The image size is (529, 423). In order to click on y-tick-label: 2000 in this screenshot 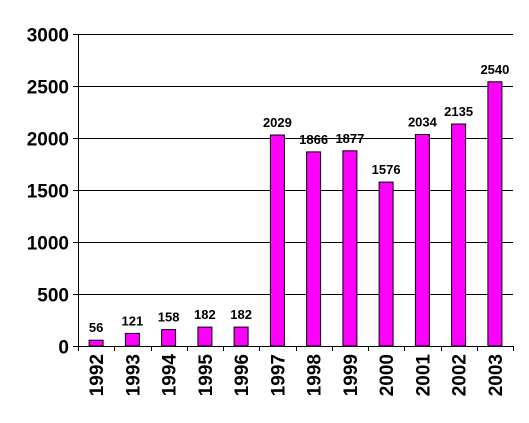, I will do `click(48, 140)`.